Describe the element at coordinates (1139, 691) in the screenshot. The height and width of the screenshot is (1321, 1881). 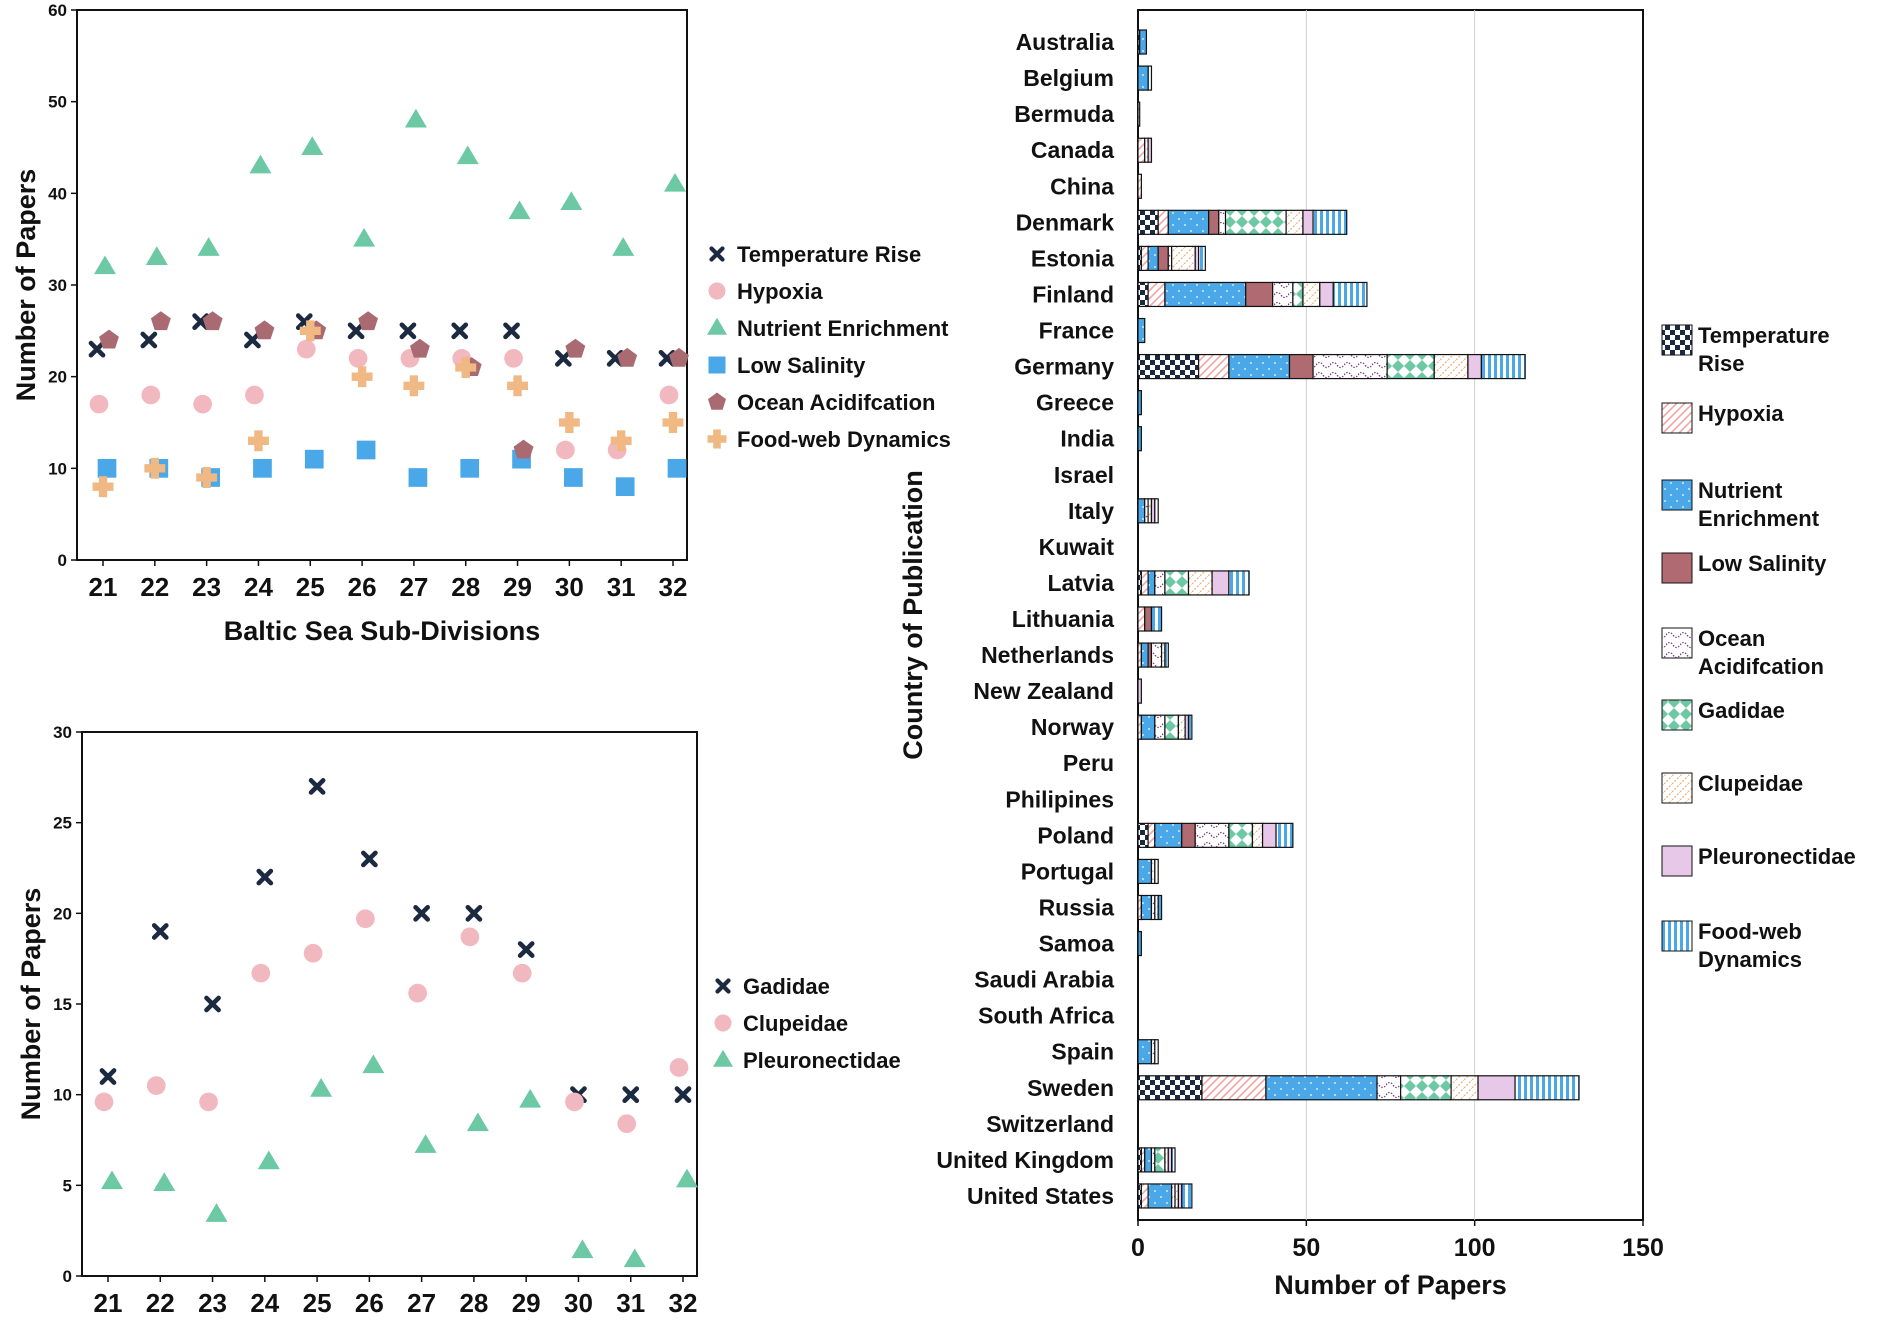
I see `bar-new-zealand-pleuronectidae` at that location.